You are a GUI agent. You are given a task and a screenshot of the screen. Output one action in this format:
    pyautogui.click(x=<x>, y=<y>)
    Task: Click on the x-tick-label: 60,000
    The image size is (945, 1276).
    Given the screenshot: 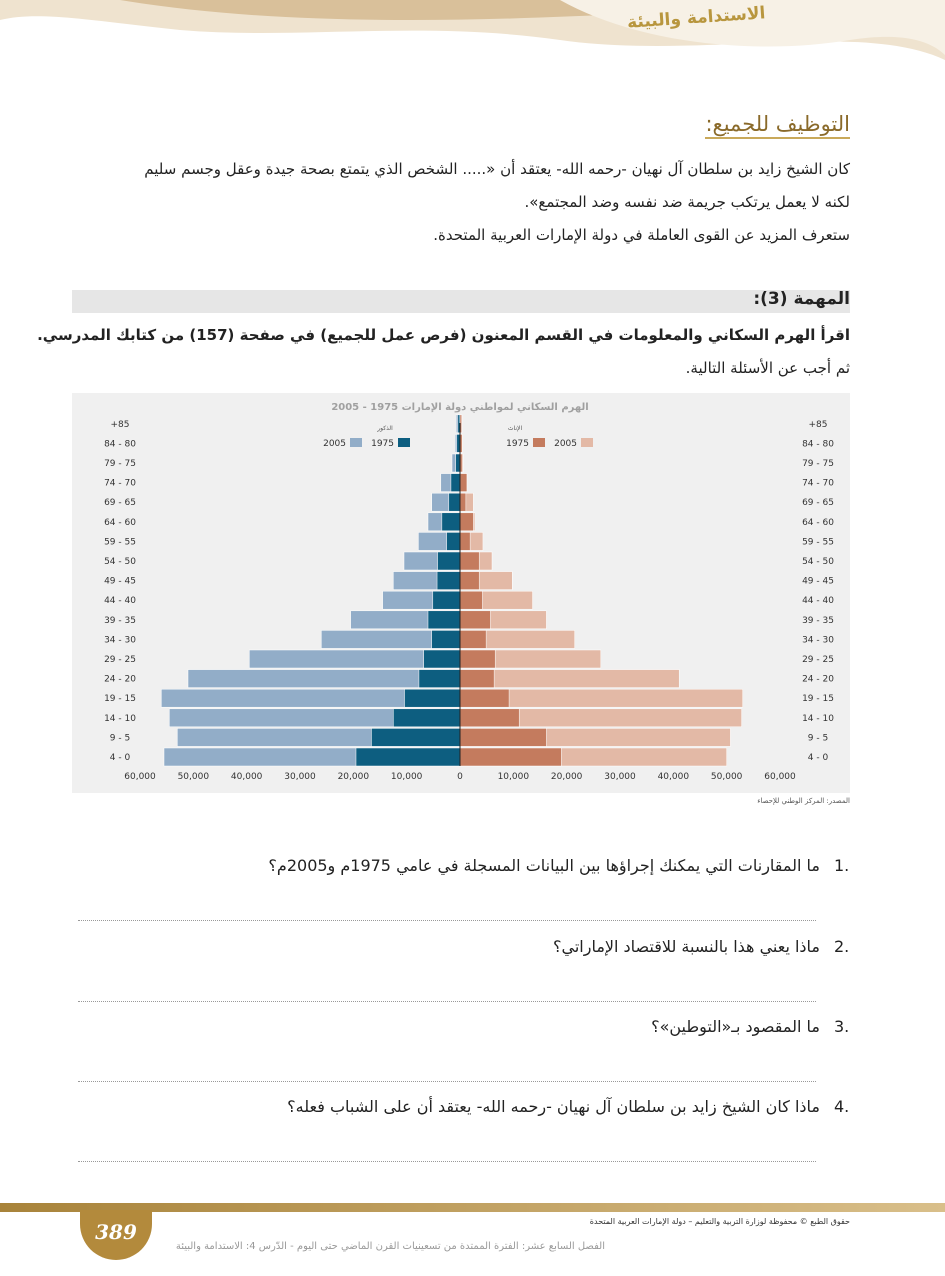 What is the action you would take?
    pyautogui.click(x=780, y=777)
    